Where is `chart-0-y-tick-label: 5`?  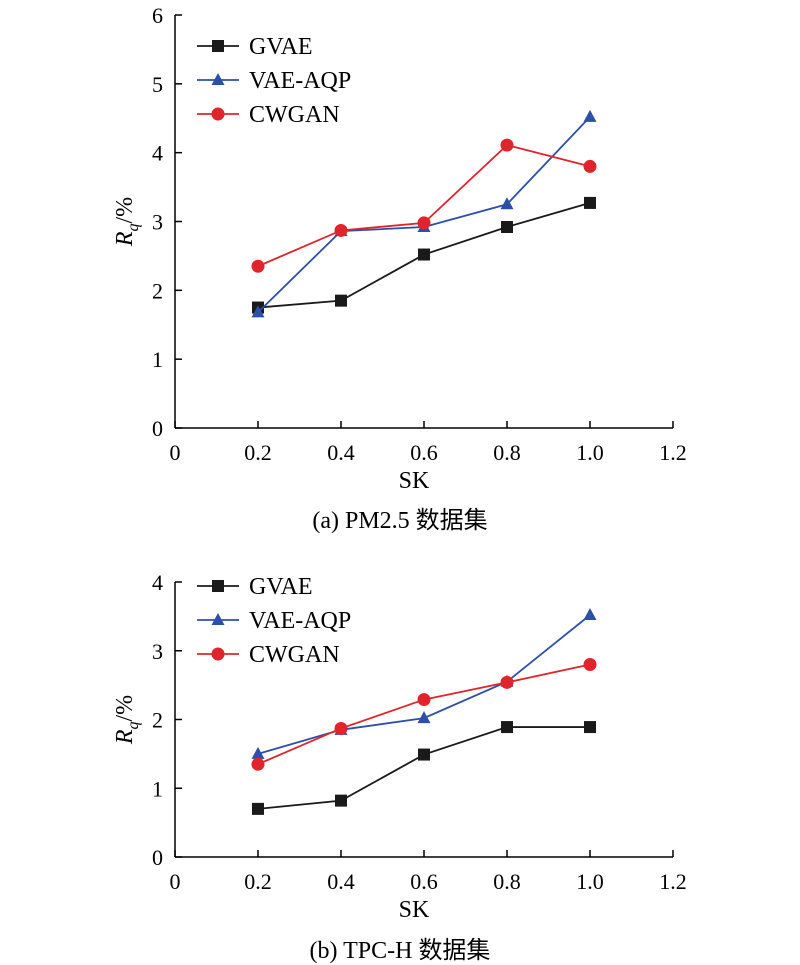 chart-0-y-tick-label: 5 is located at coordinates (157, 84).